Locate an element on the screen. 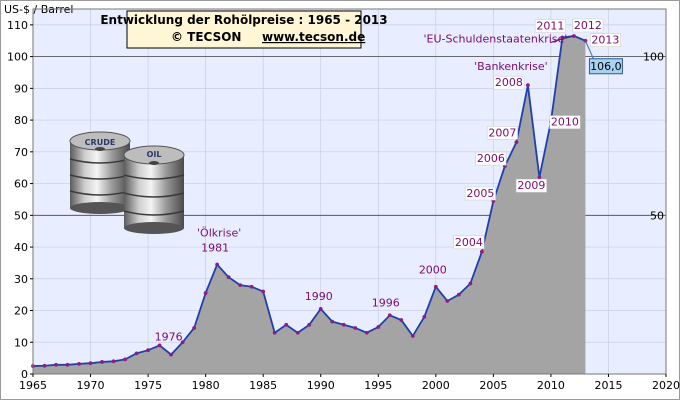  barrel-crude-label: CRUDE is located at coordinates (100, 142).